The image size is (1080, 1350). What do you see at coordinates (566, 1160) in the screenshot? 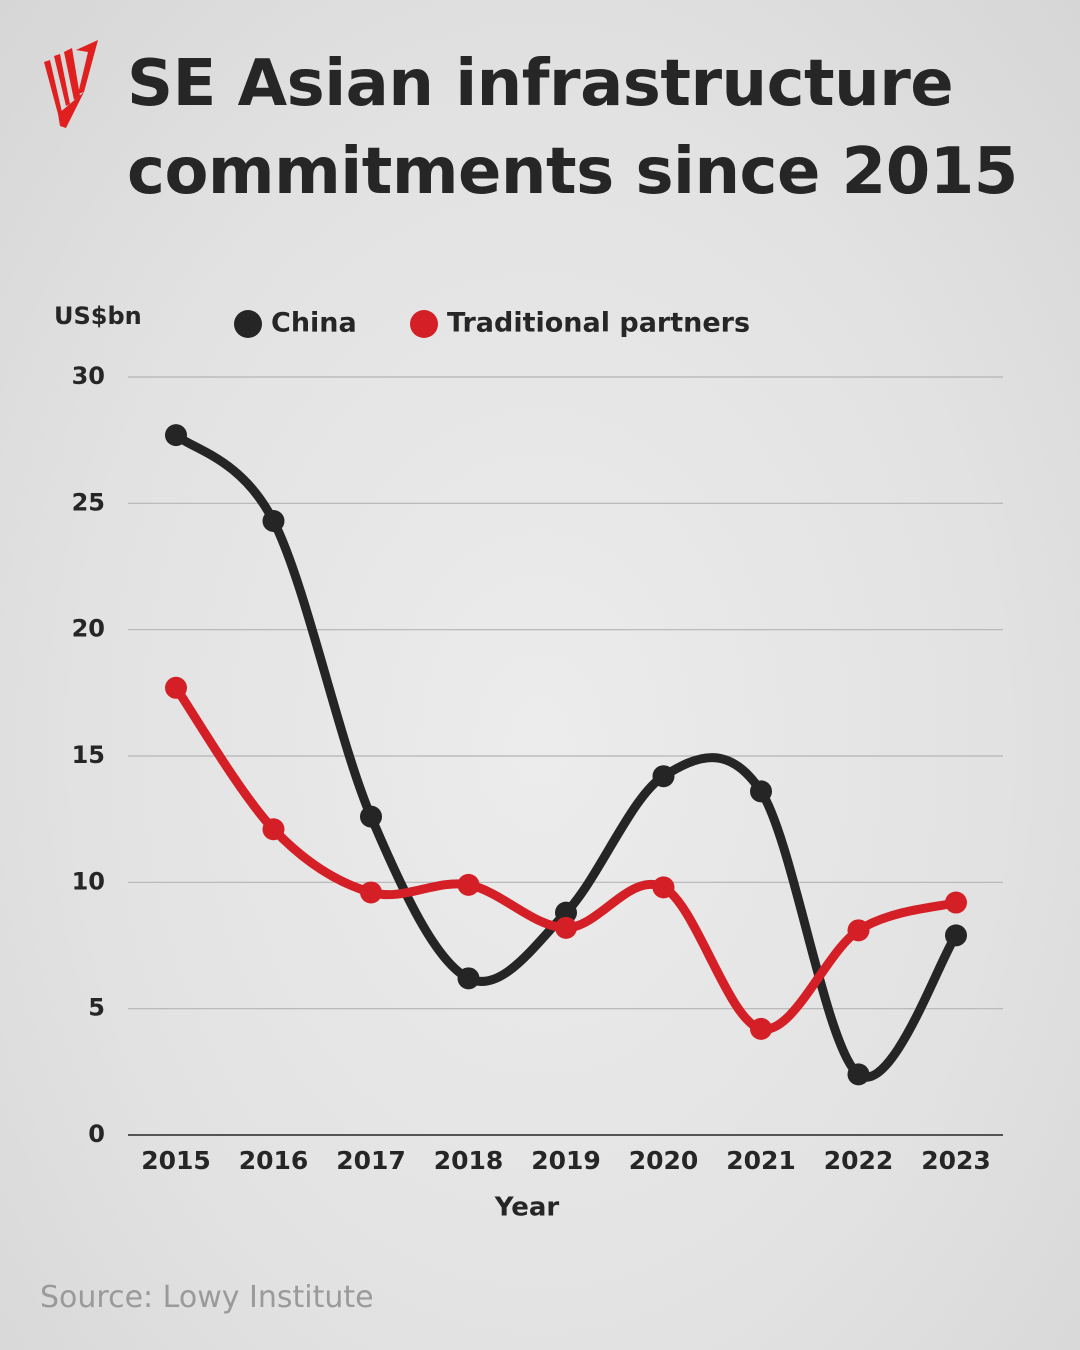
I see `x-tick-label: 2019` at bounding box center [566, 1160].